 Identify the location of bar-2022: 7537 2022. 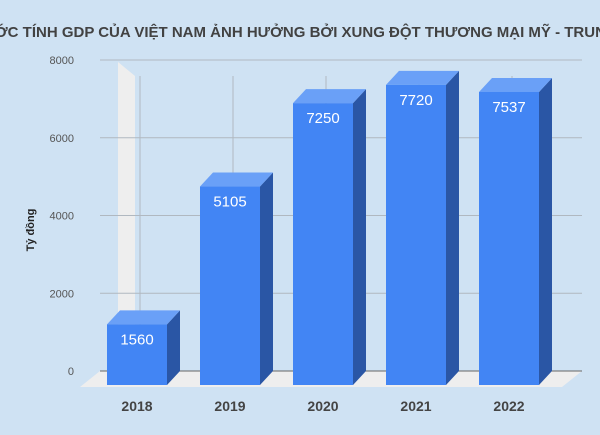
(515, 245).